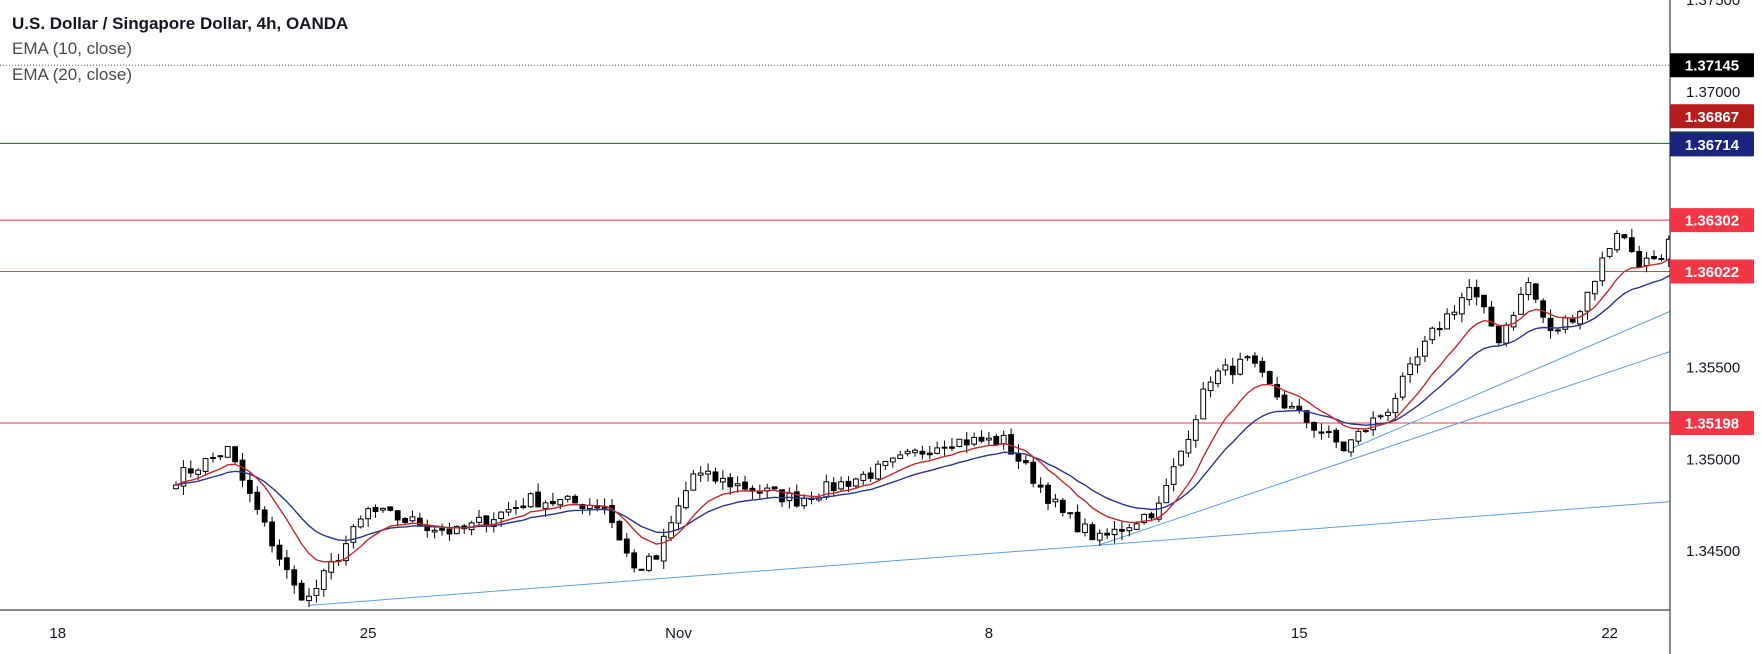  I want to click on price-badge-label: 1.36867, so click(1712, 117).